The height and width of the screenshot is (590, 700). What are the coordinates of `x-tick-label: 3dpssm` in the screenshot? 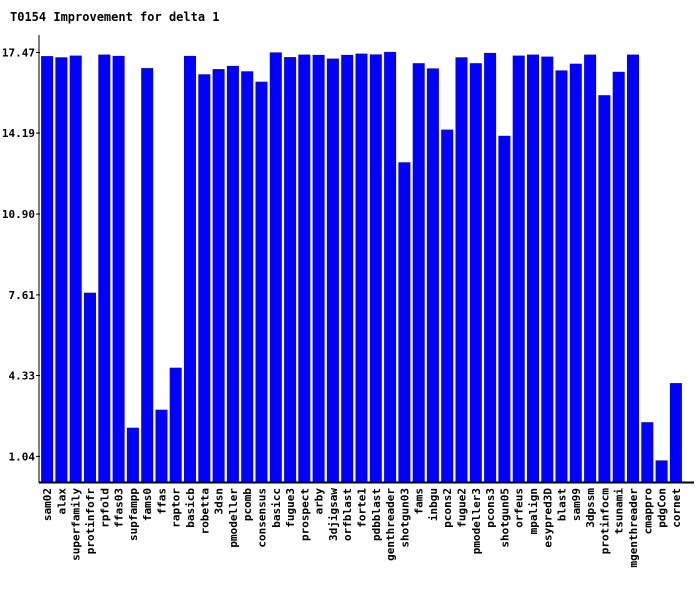 It's located at (590, 508).